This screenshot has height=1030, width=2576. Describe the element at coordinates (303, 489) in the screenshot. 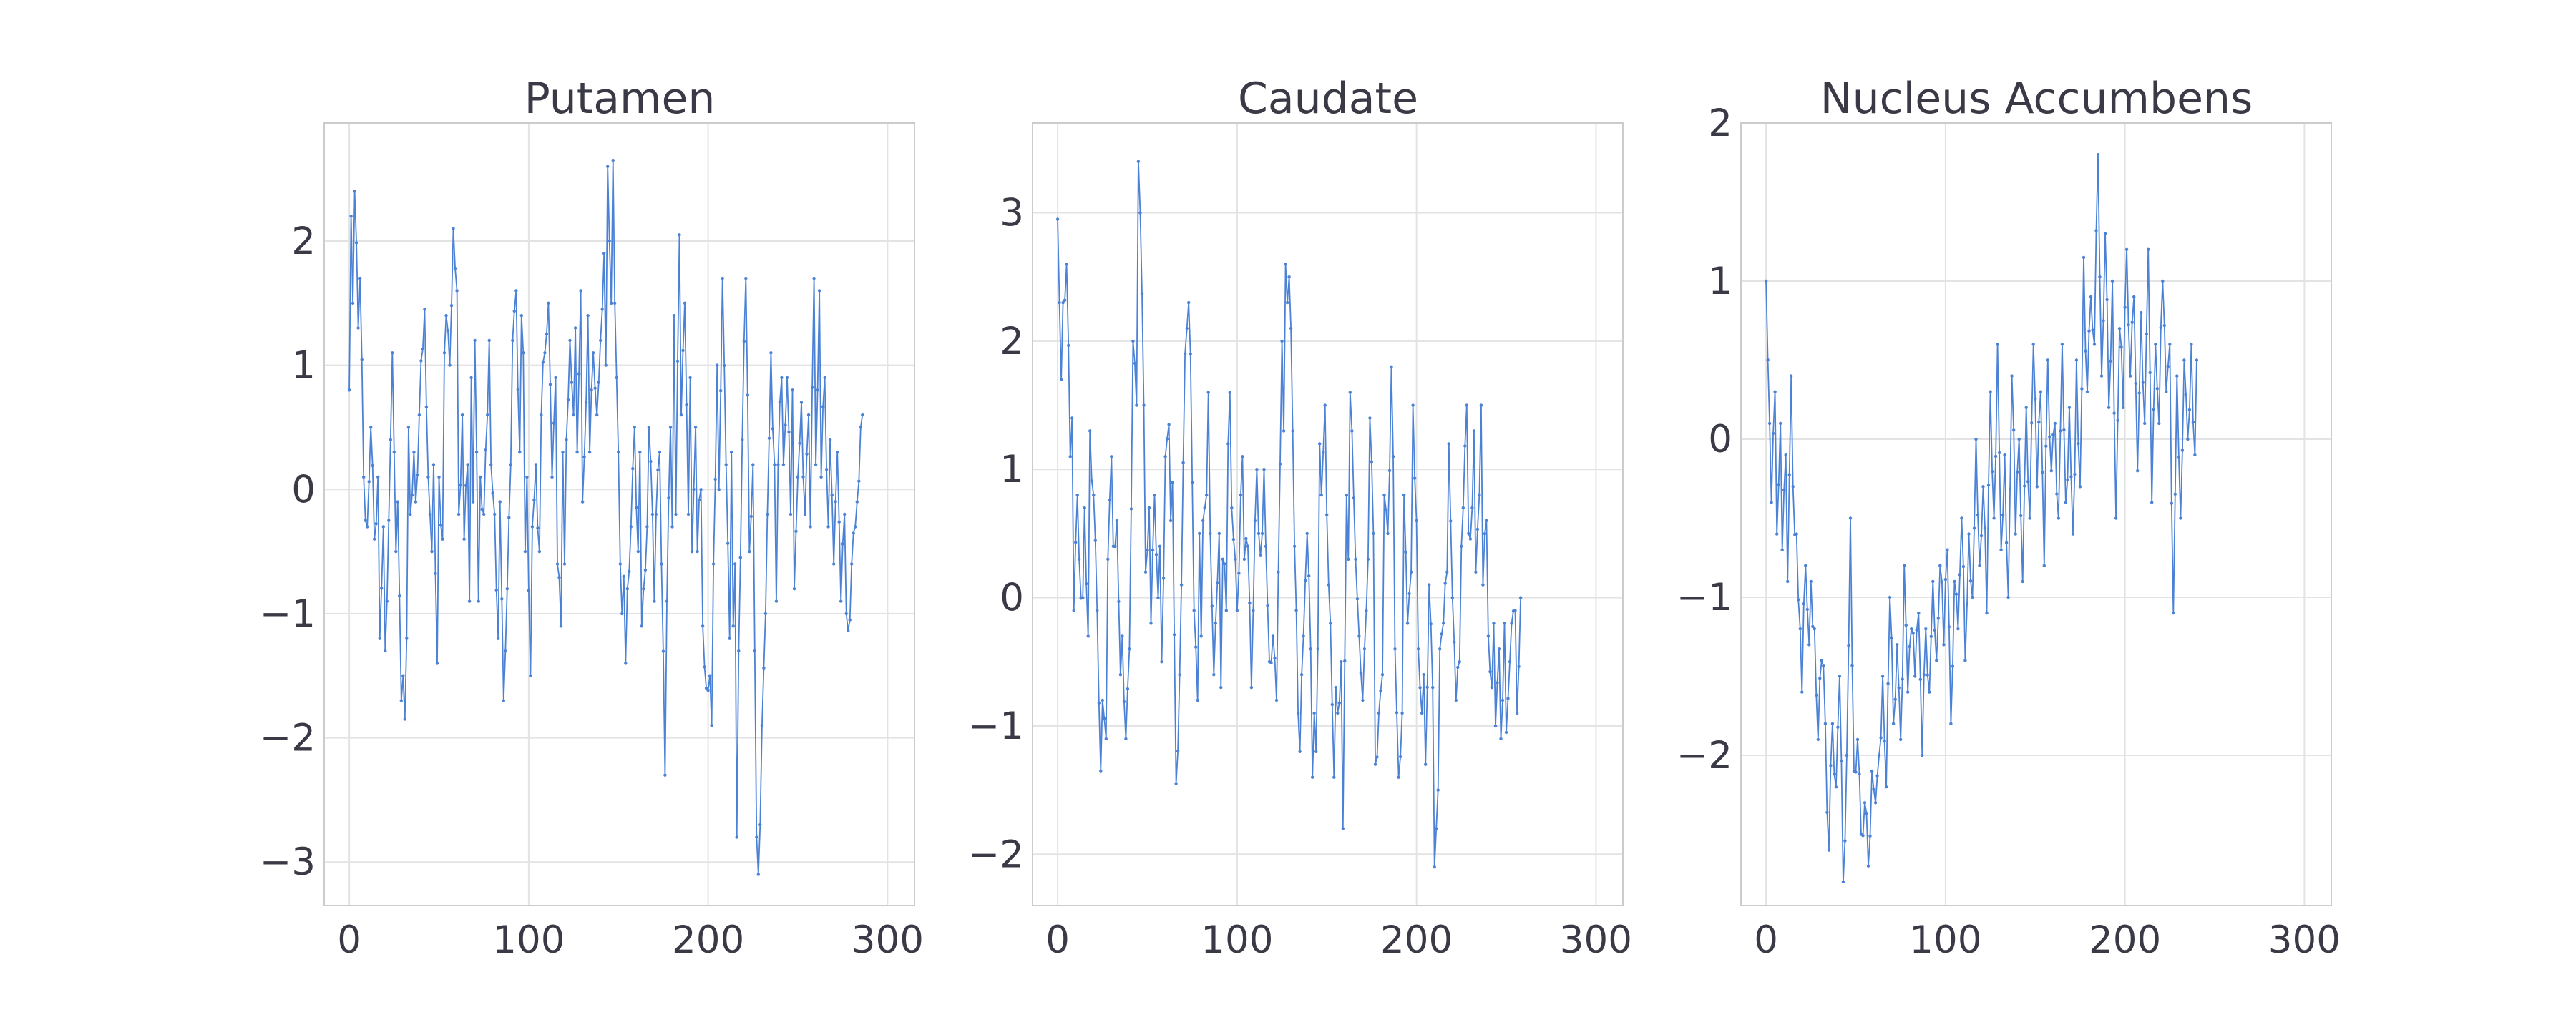

I see `y-tick-label: 0` at that location.